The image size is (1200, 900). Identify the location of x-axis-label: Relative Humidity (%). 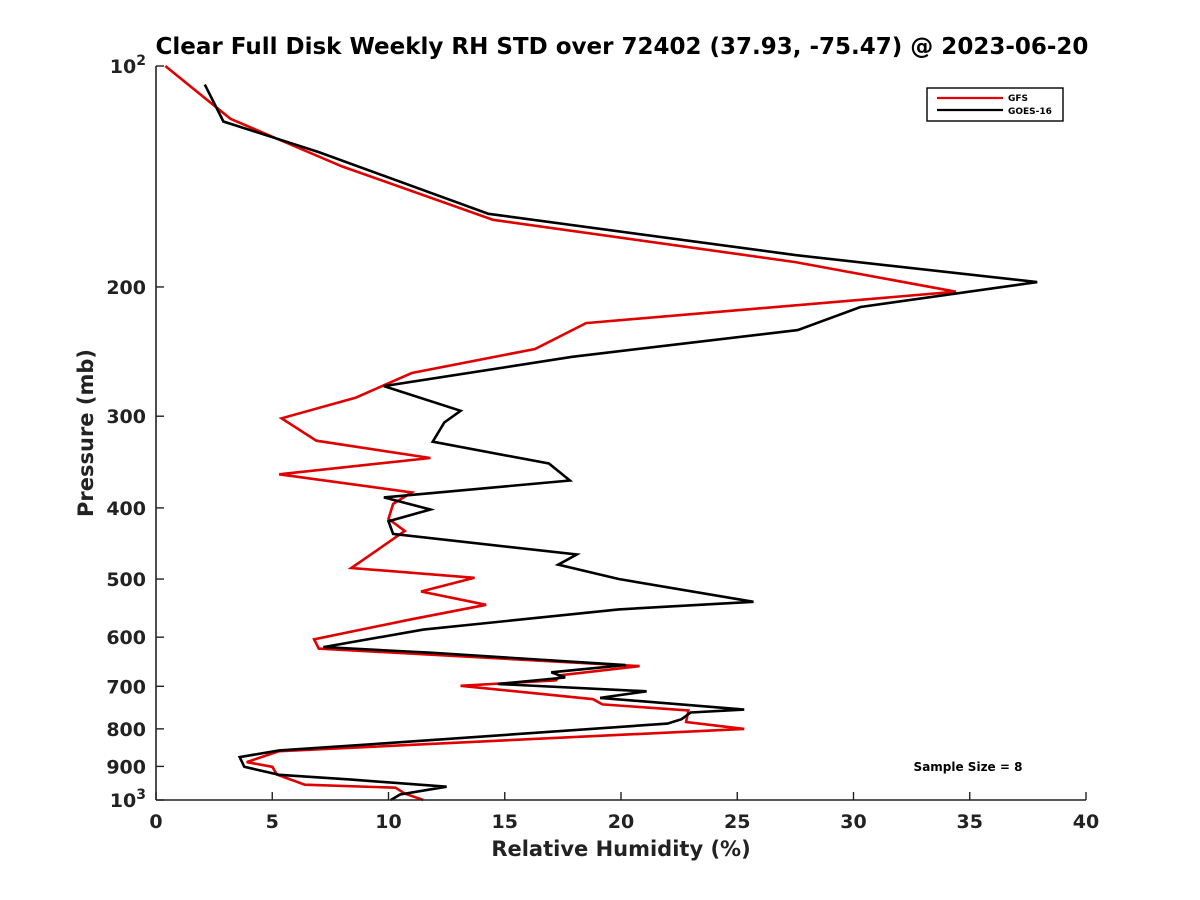
(620, 849).